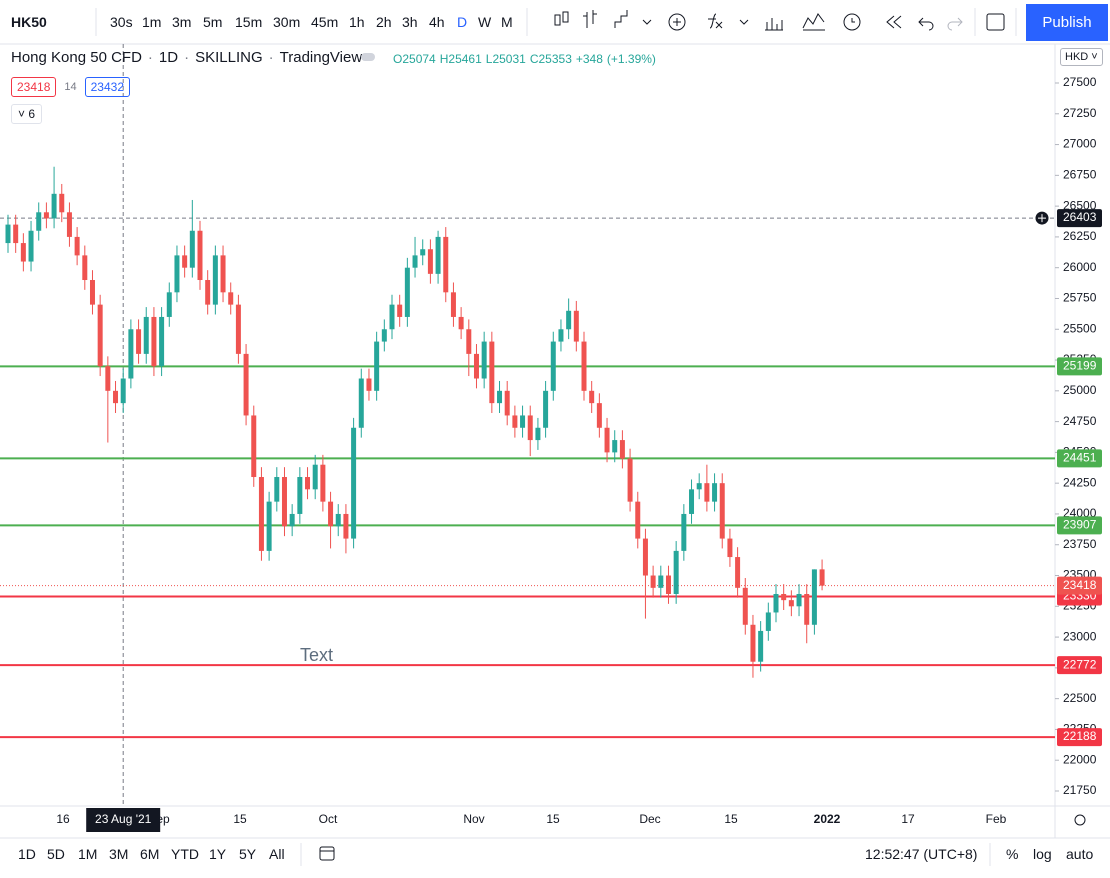 The width and height of the screenshot is (1110, 878). Describe the element at coordinates (357, 22) in the screenshot. I see `interval-button: 1h` at that location.